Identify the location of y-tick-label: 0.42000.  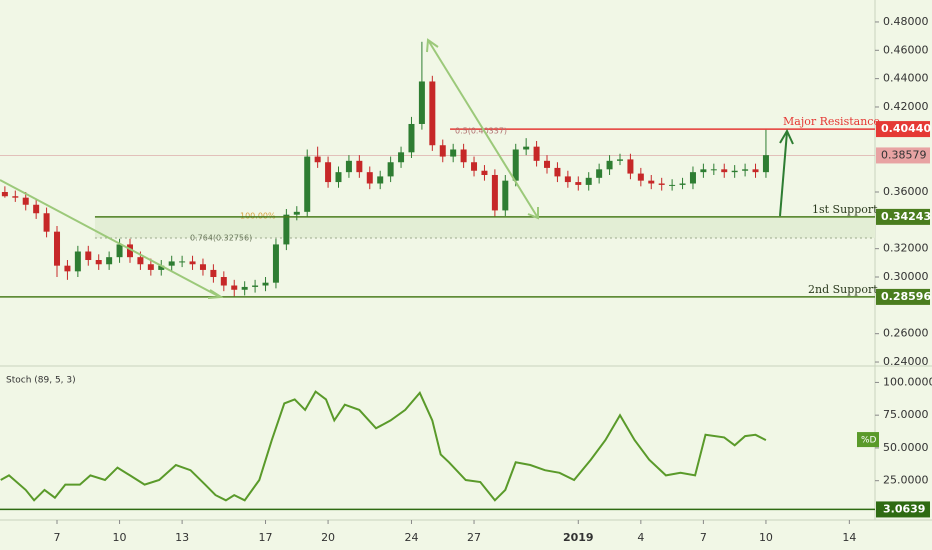
(906, 106).